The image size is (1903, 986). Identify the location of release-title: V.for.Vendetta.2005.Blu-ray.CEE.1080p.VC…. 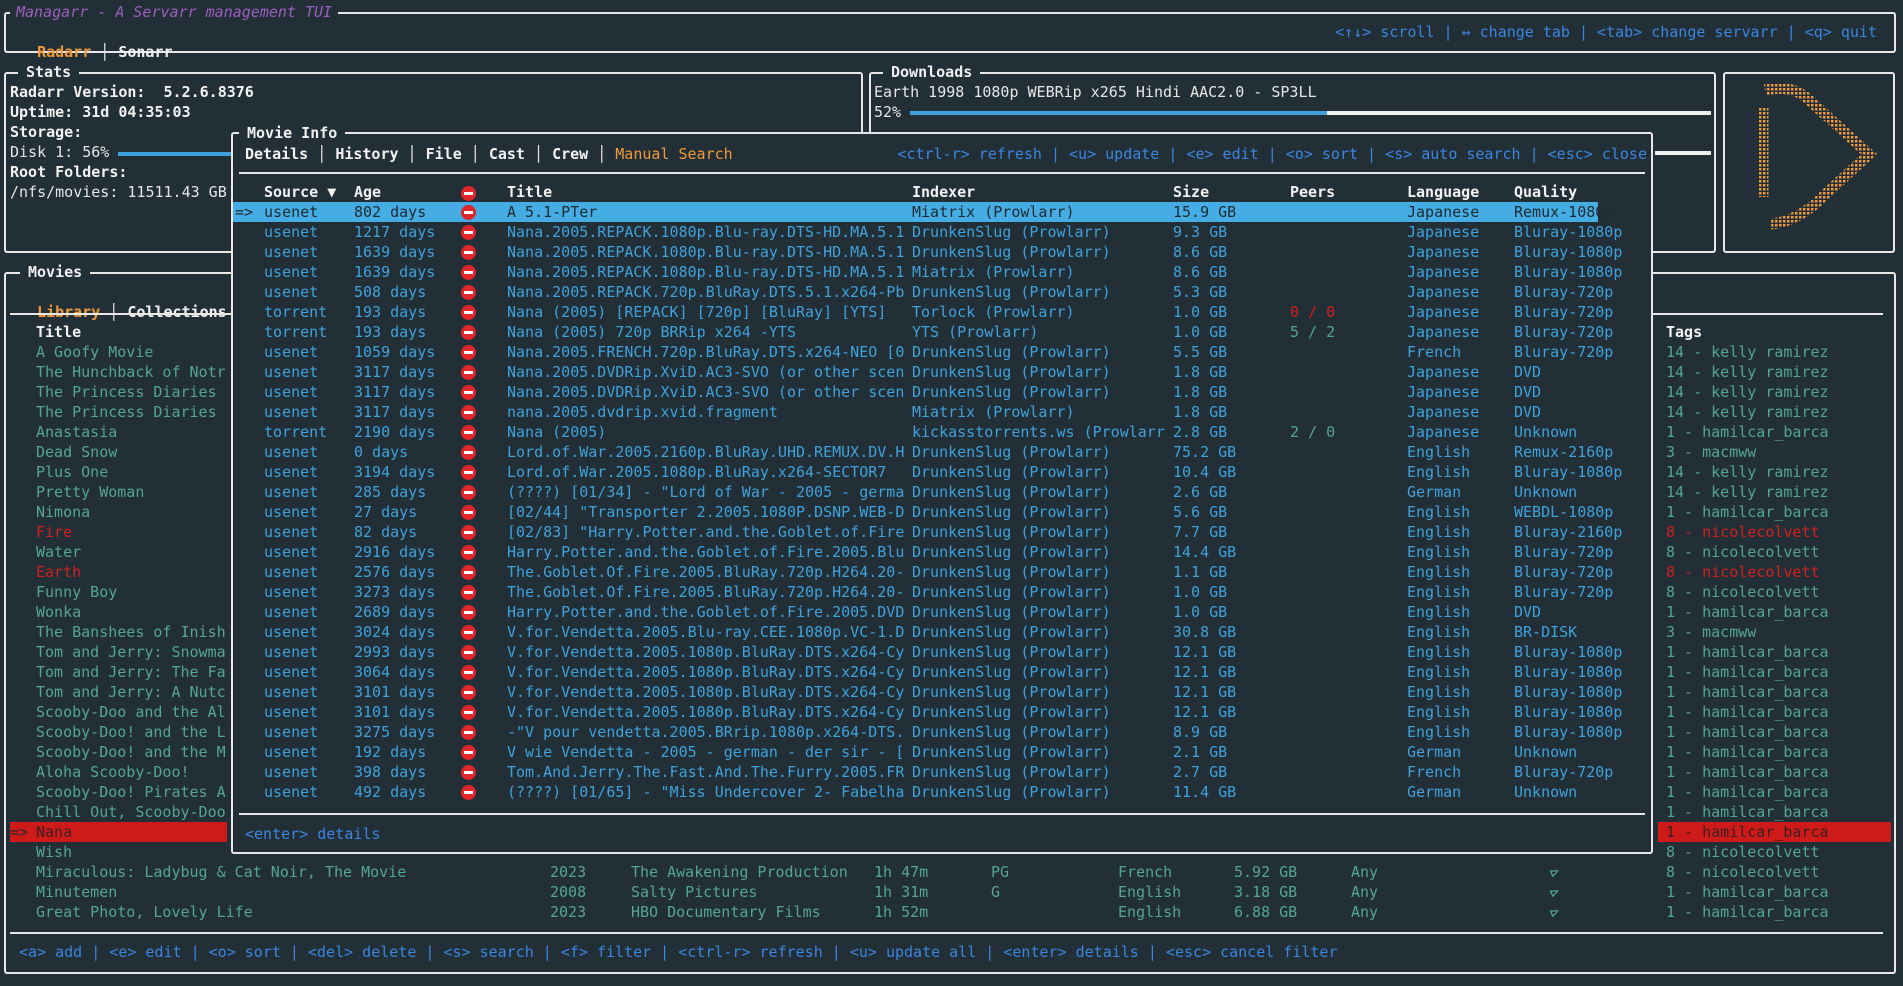
(706, 632).